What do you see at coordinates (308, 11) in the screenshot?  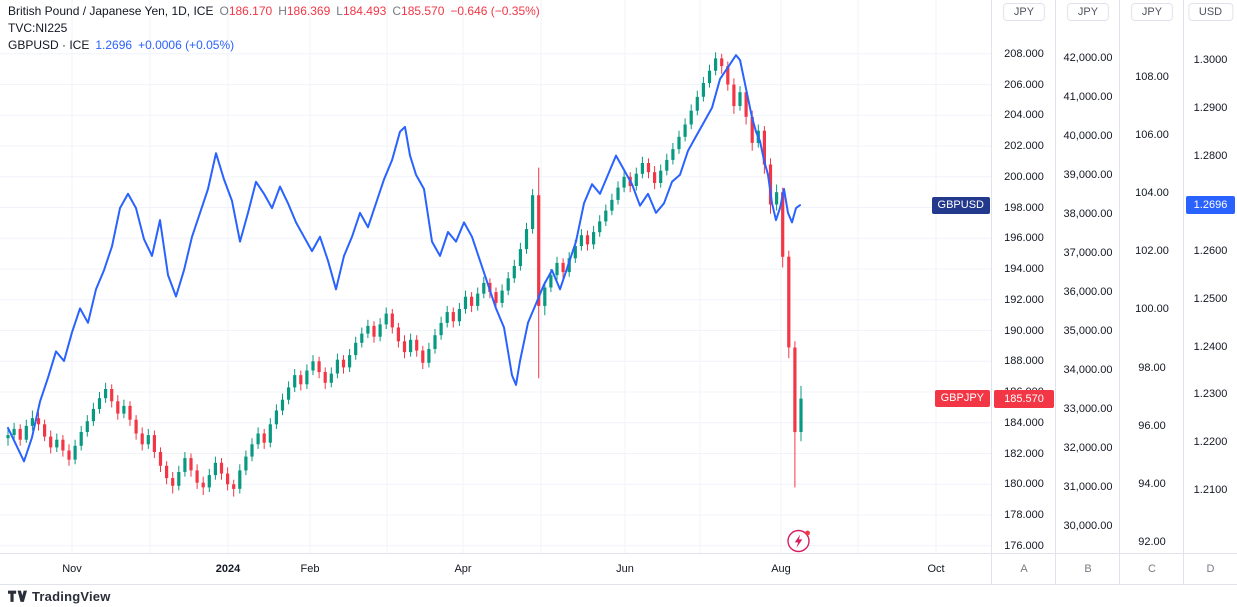 I see `high-value: 186.369` at bounding box center [308, 11].